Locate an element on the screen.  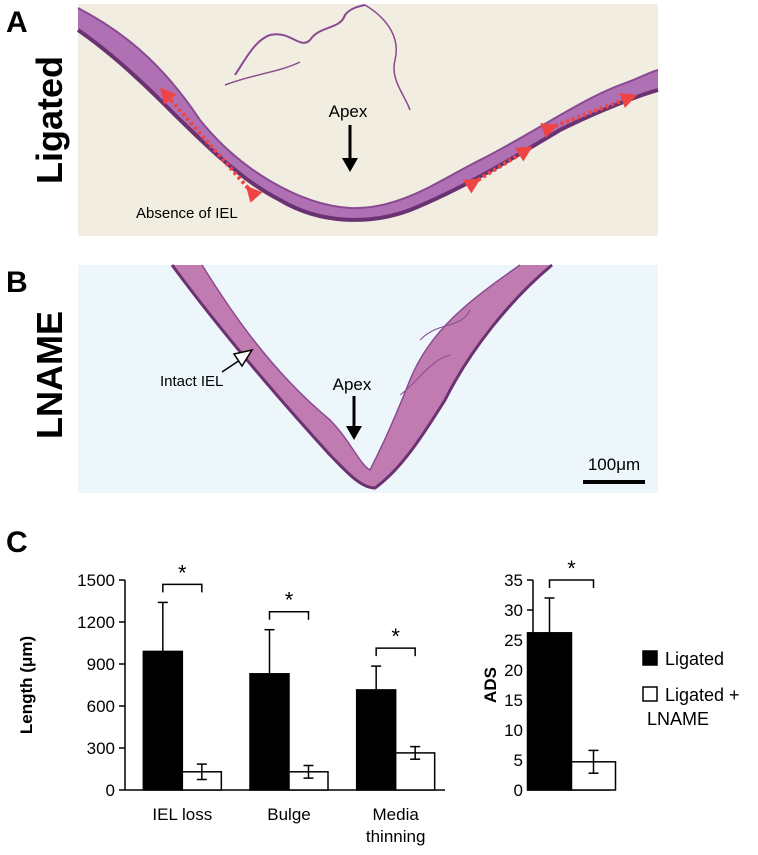
y-tick-label: 30 is located at coordinates (513, 610).